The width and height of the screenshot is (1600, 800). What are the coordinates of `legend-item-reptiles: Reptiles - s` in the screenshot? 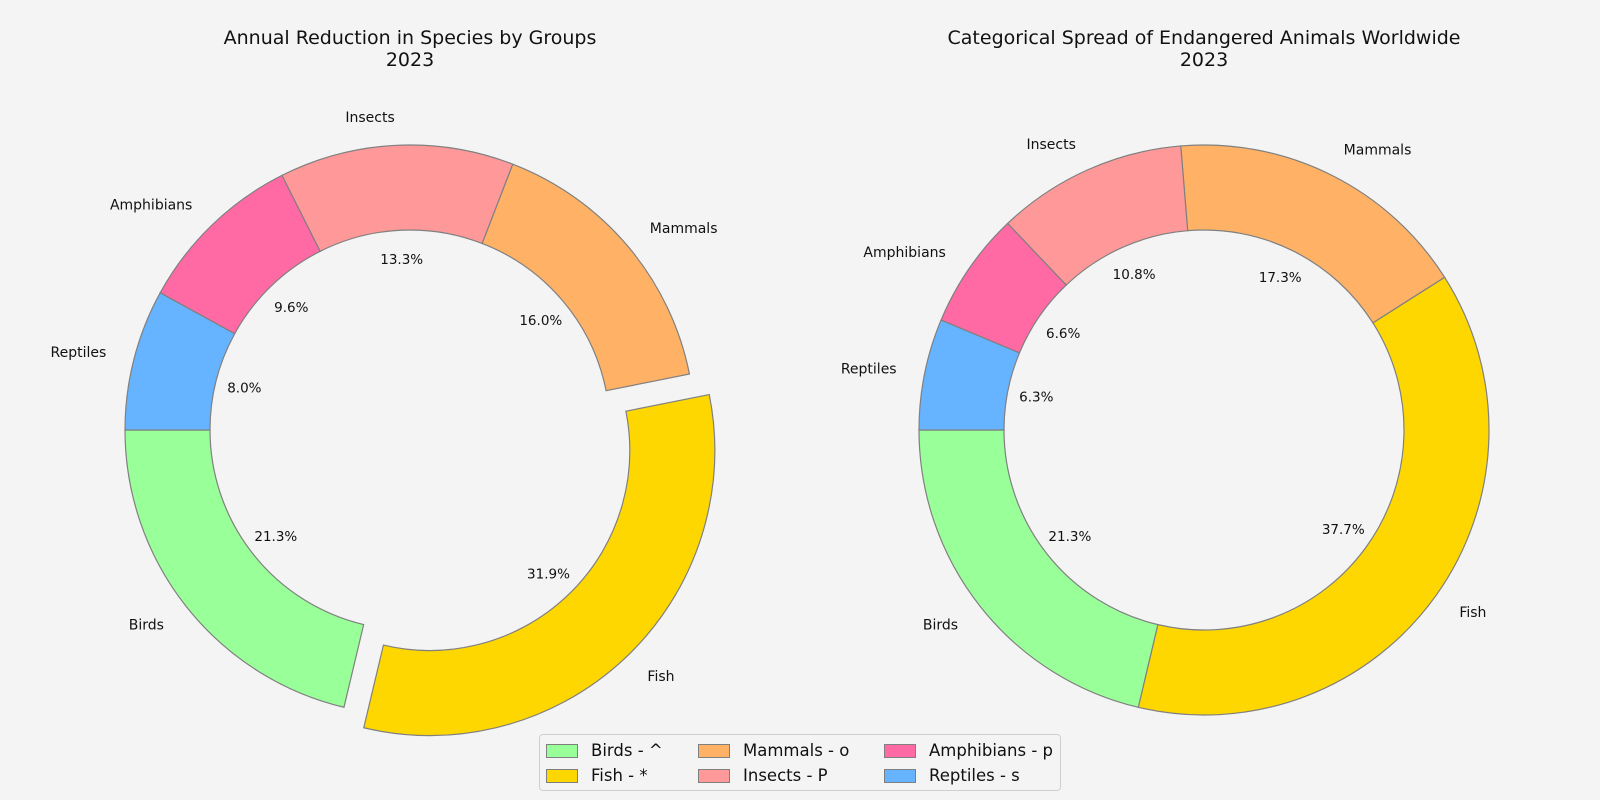 It's located at (969, 775).